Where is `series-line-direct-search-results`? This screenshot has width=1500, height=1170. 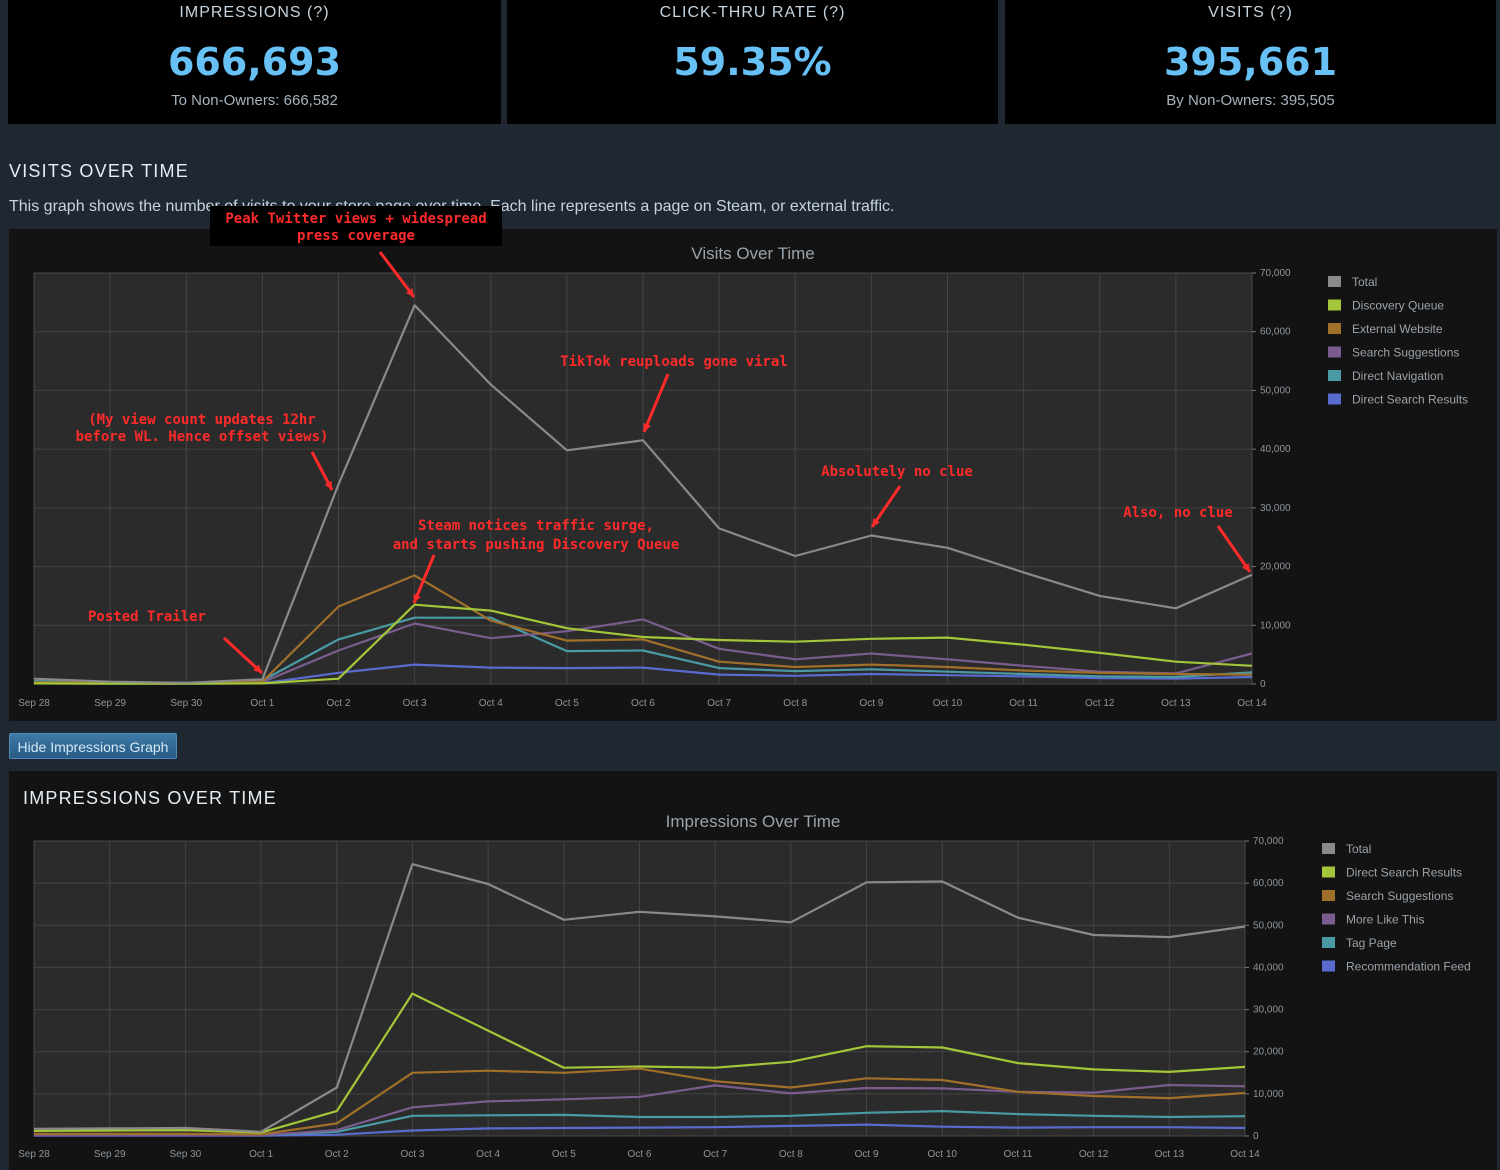
series-line-direct-search-results is located at coordinates (639, 1063).